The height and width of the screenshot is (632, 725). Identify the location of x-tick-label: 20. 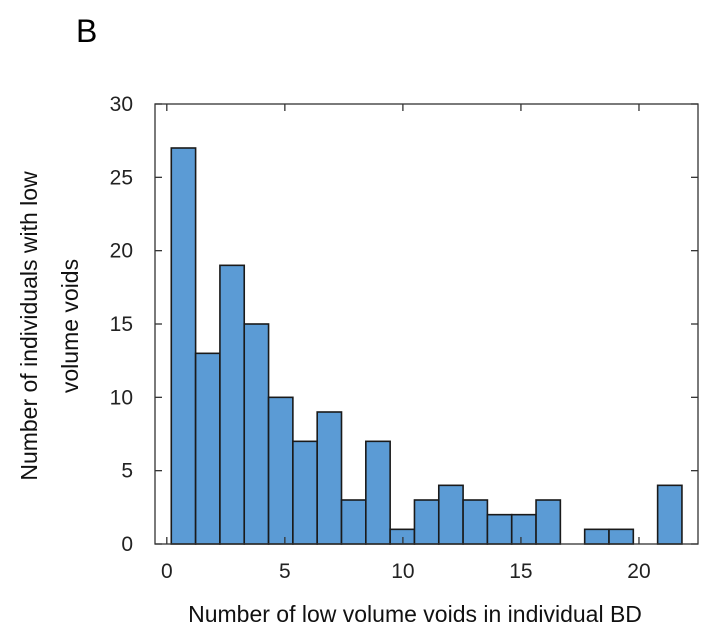
(638, 571).